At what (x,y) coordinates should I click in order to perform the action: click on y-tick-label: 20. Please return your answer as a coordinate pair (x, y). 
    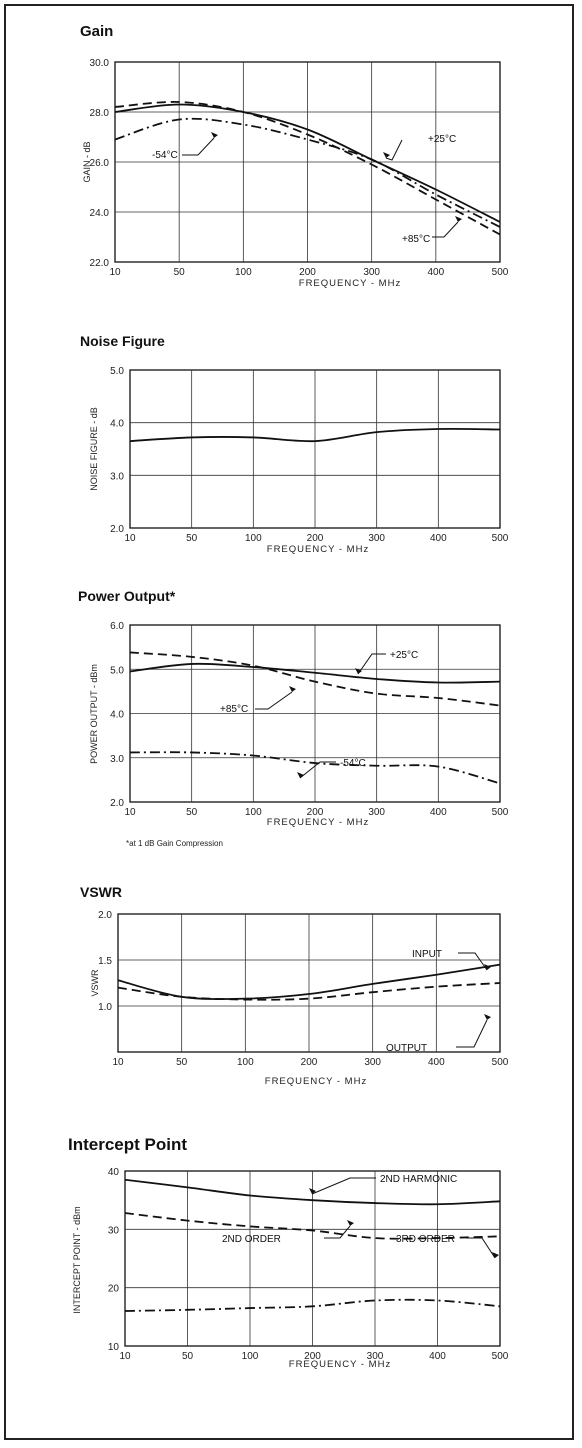
    Looking at the image, I should click on (114, 1289).